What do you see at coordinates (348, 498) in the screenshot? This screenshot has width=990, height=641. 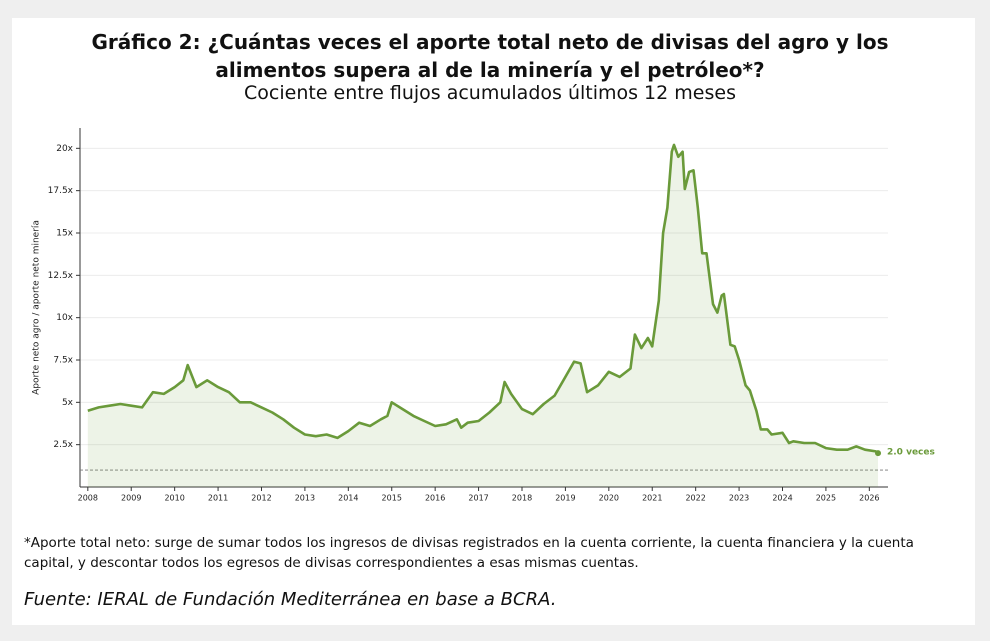 I see `x-tick-label: 2014` at bounding box center [348, 498].